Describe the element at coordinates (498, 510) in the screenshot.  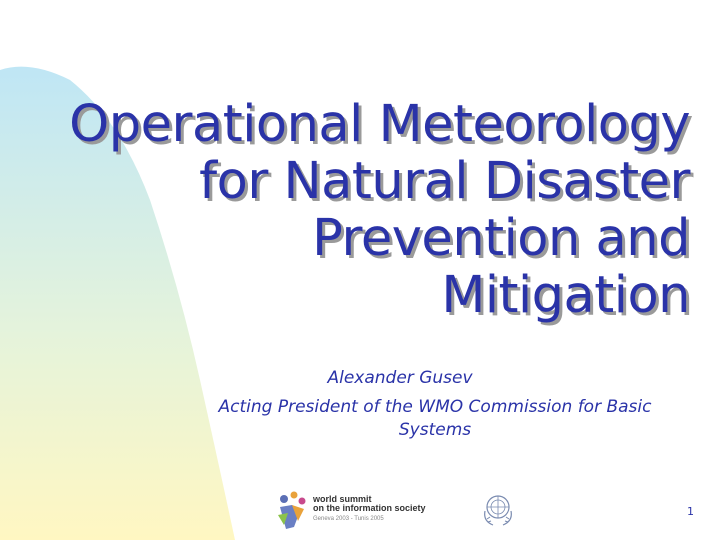
I see `wmo-emblem-icon` at that location.